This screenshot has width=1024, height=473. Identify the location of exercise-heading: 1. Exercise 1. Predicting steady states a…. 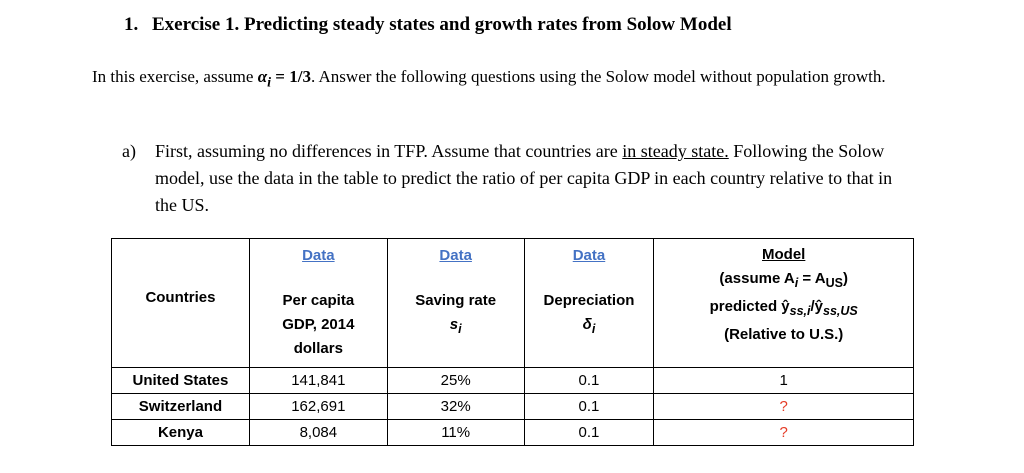
(428, 25).